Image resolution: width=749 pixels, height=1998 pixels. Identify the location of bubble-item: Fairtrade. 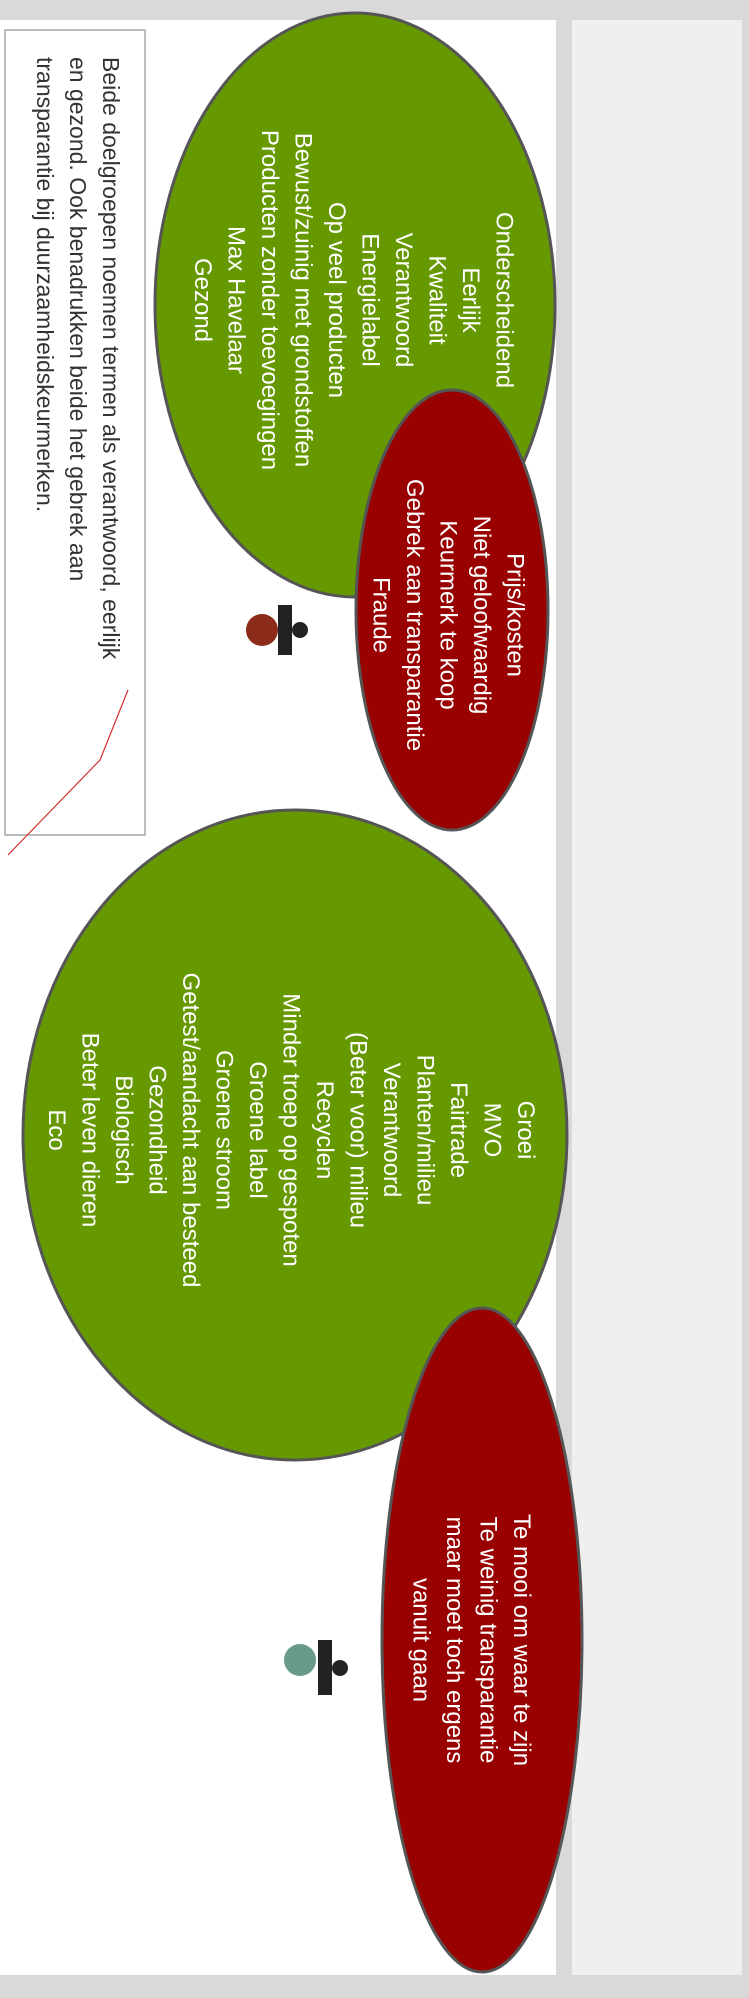
(458, 1130).